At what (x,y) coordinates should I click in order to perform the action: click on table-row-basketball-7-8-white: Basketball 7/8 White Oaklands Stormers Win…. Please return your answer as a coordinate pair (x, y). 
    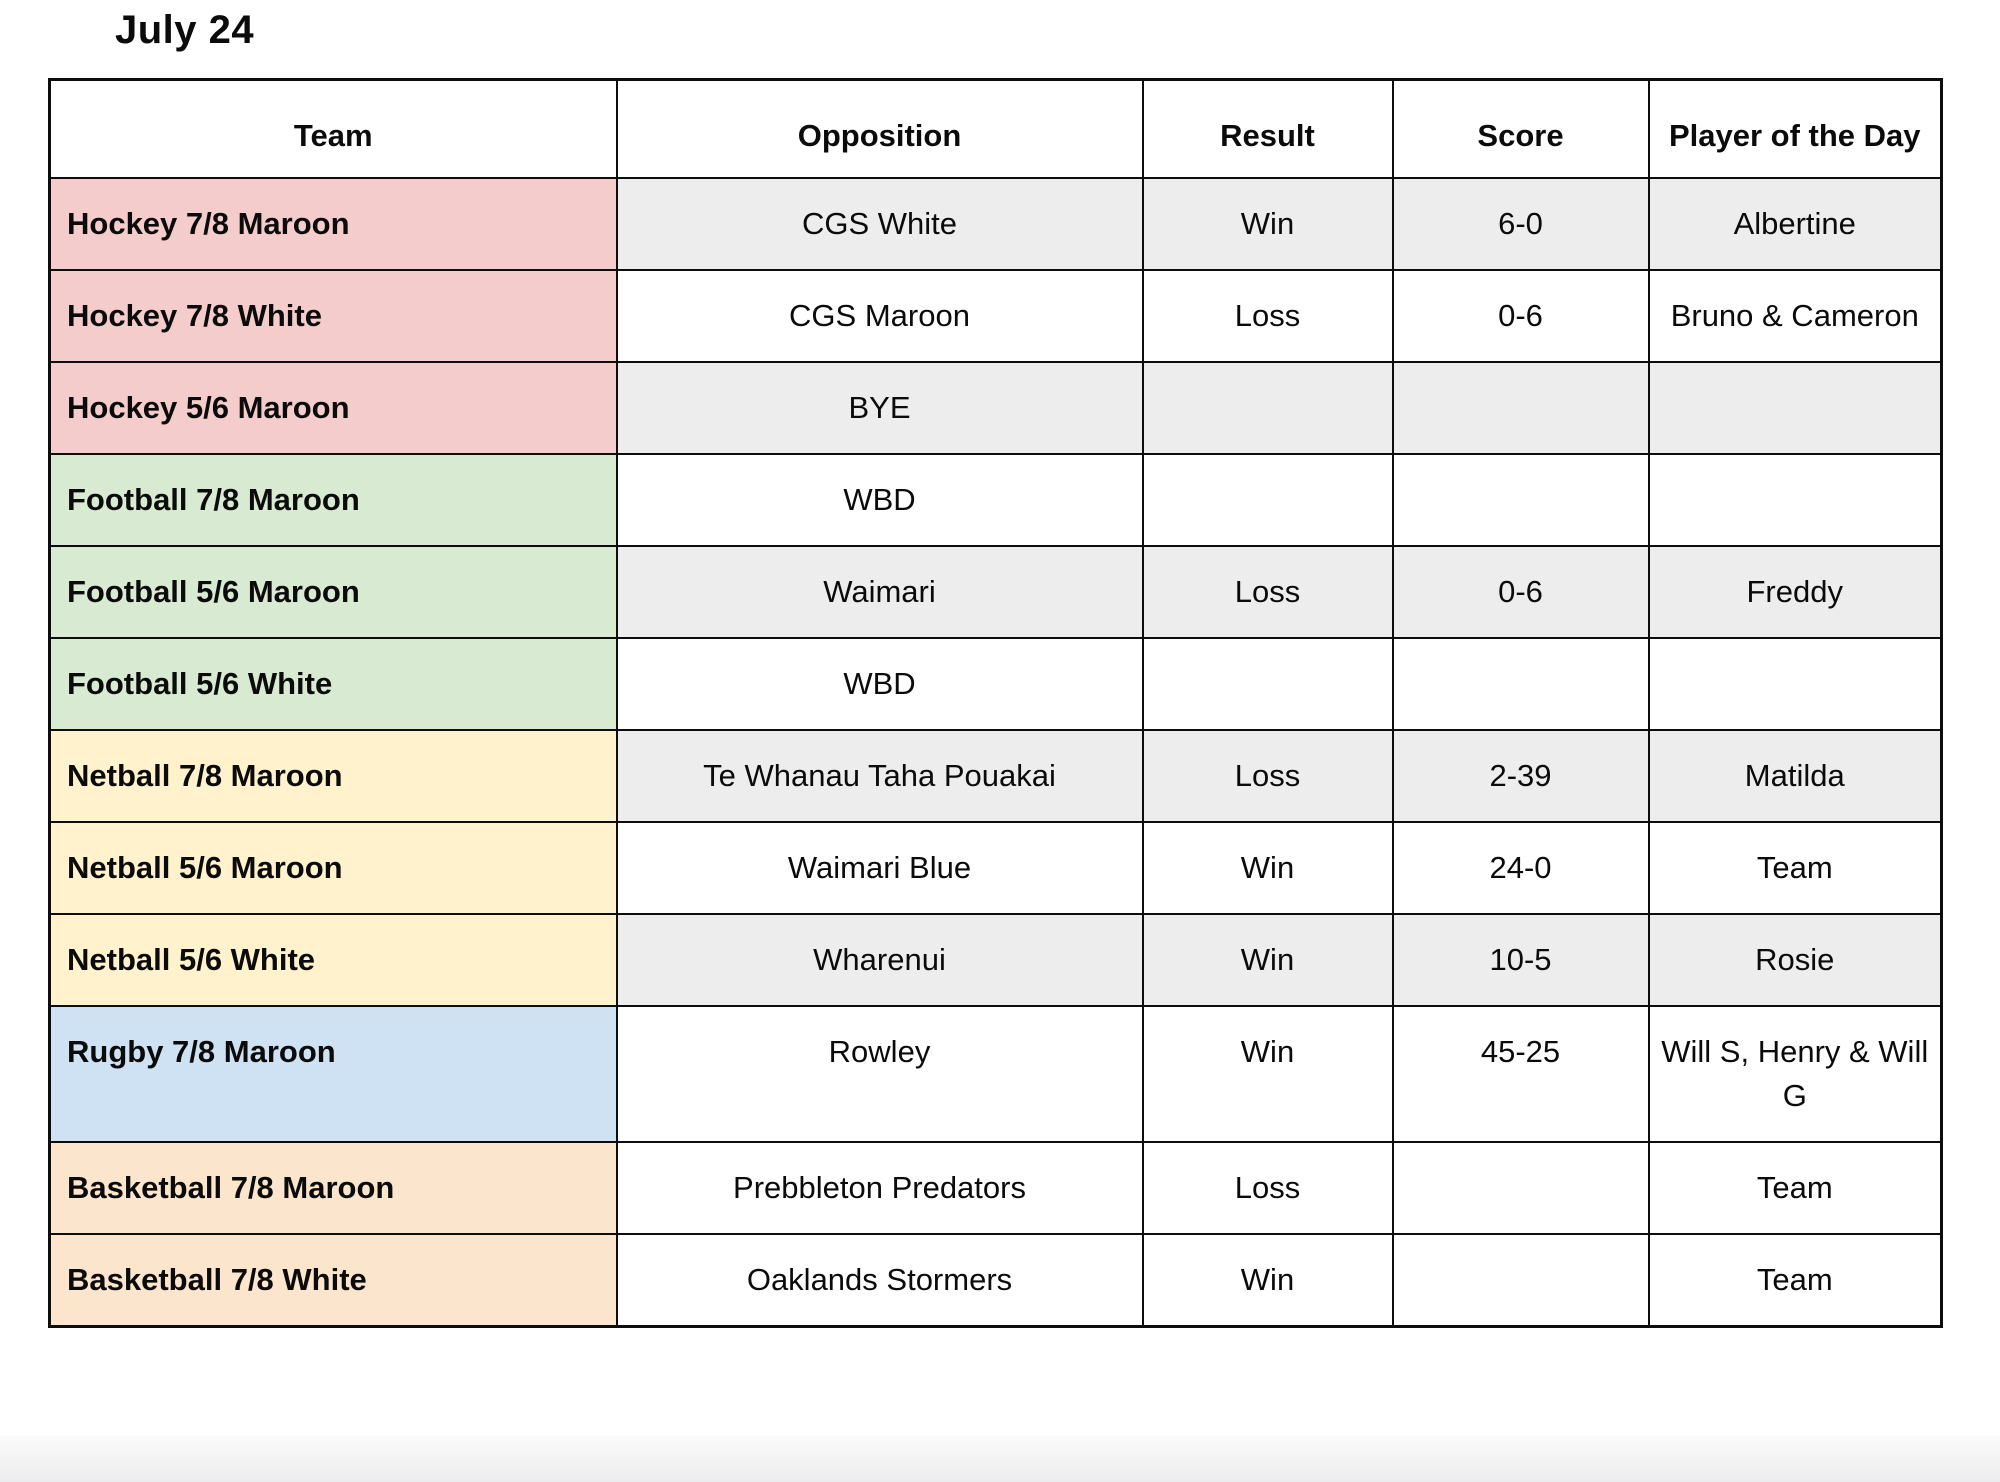
    Looking at the image, I should click on (995, 1280).